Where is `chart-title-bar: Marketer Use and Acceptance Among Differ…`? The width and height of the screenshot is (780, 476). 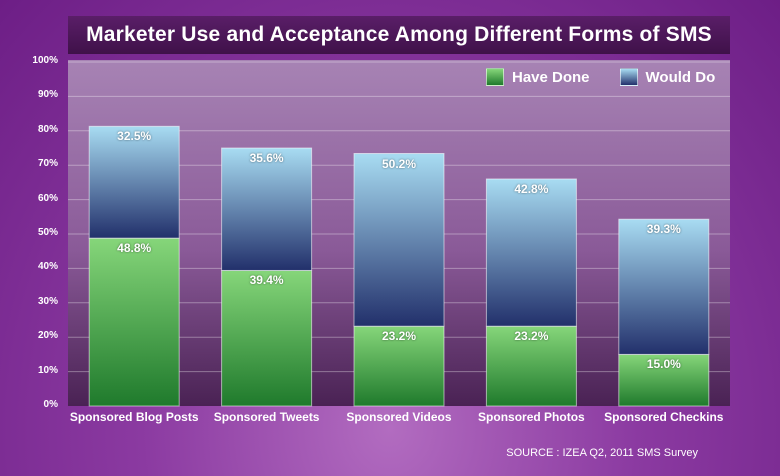 chart-title-bar: Marketer Use and Acceptance Among Differ… is located at coordinates (399, 35).